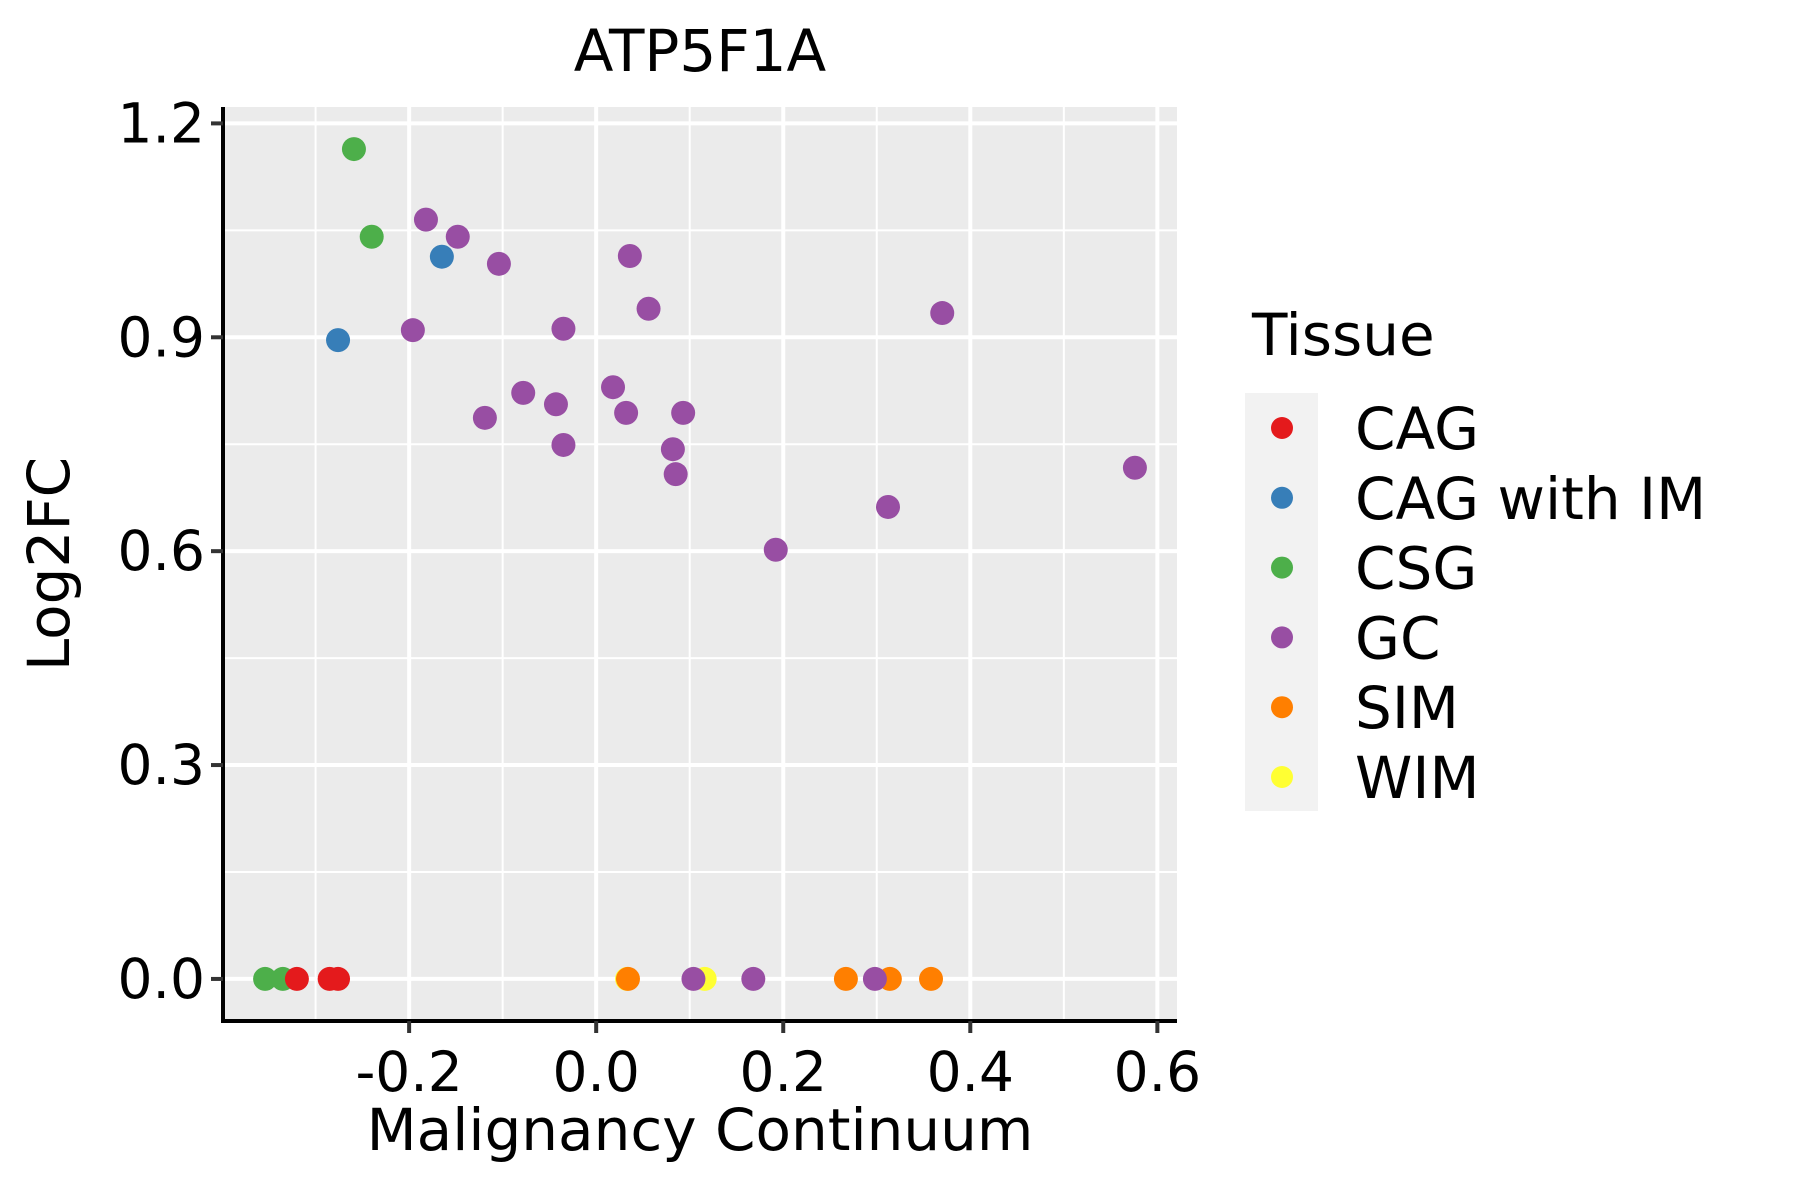 This screenshot has width=1800, height=1200. Describe the element at coordinates (408, 1072) in the screenshot. I see `x-tick-label: -0.2` at that location.